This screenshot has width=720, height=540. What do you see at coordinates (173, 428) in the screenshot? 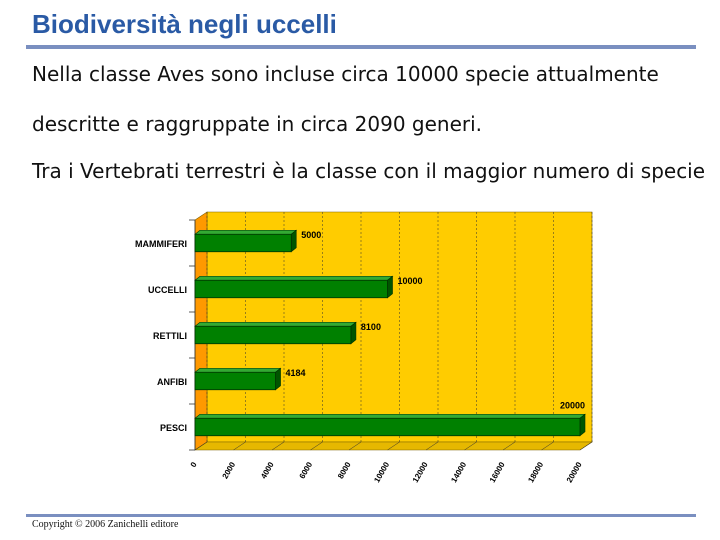
I see `category-label: PESCI` at bounding box center [173, 428].